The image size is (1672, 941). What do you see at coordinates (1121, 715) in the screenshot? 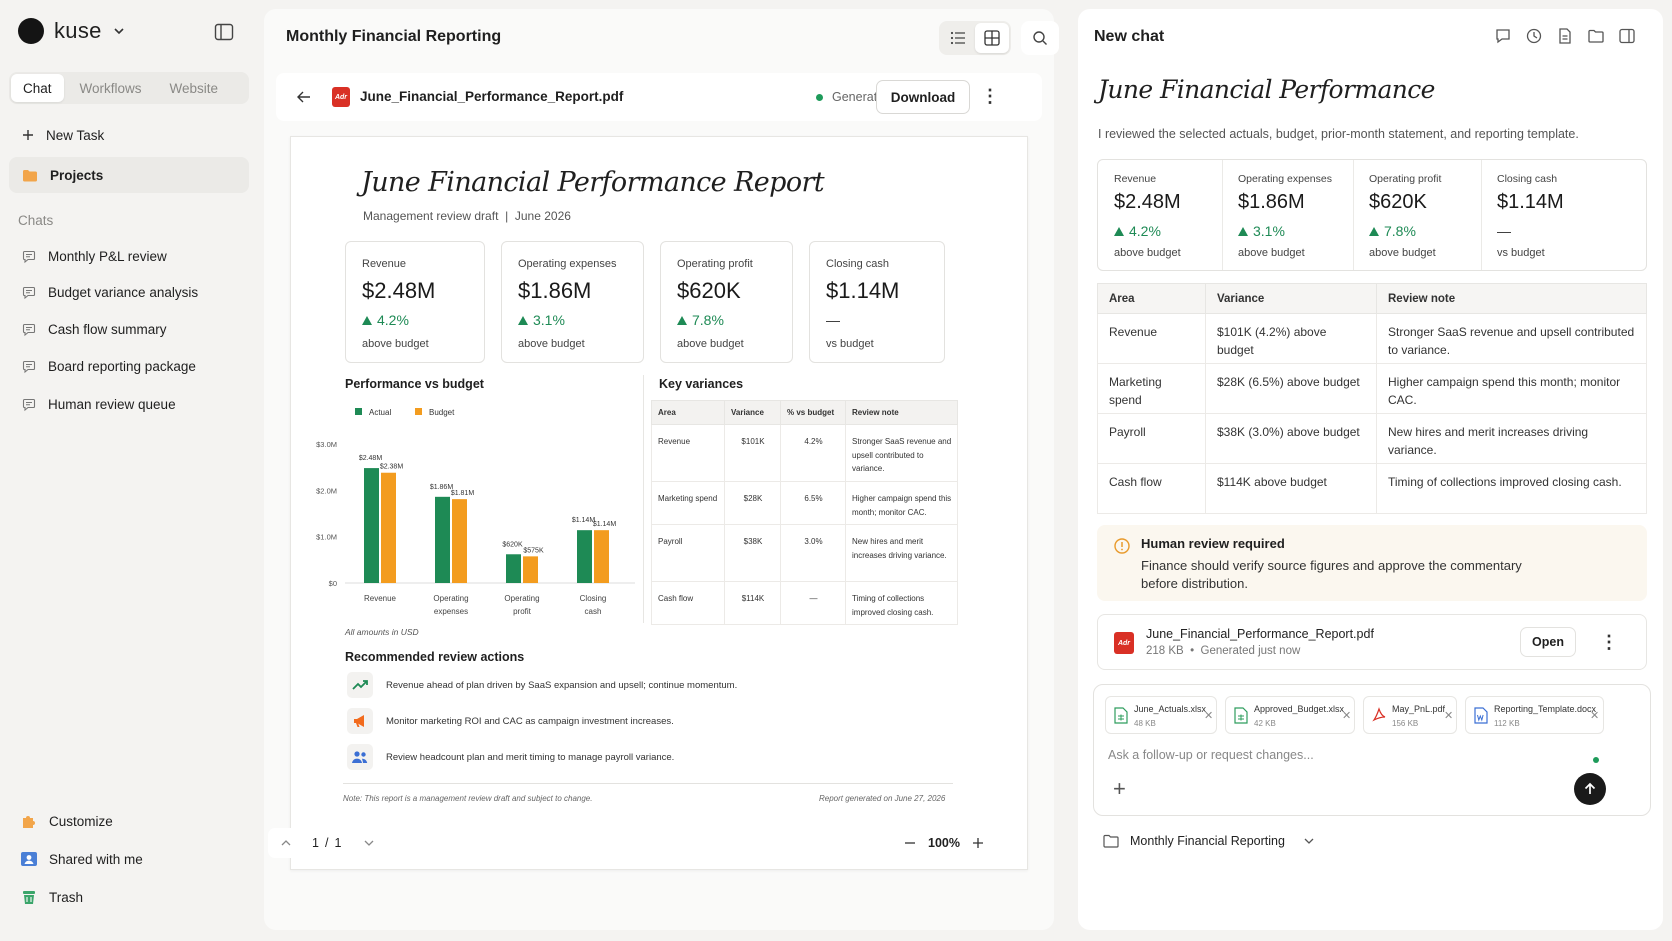
I see `spreadsheet-icon` at bounding box center [1121, 715].